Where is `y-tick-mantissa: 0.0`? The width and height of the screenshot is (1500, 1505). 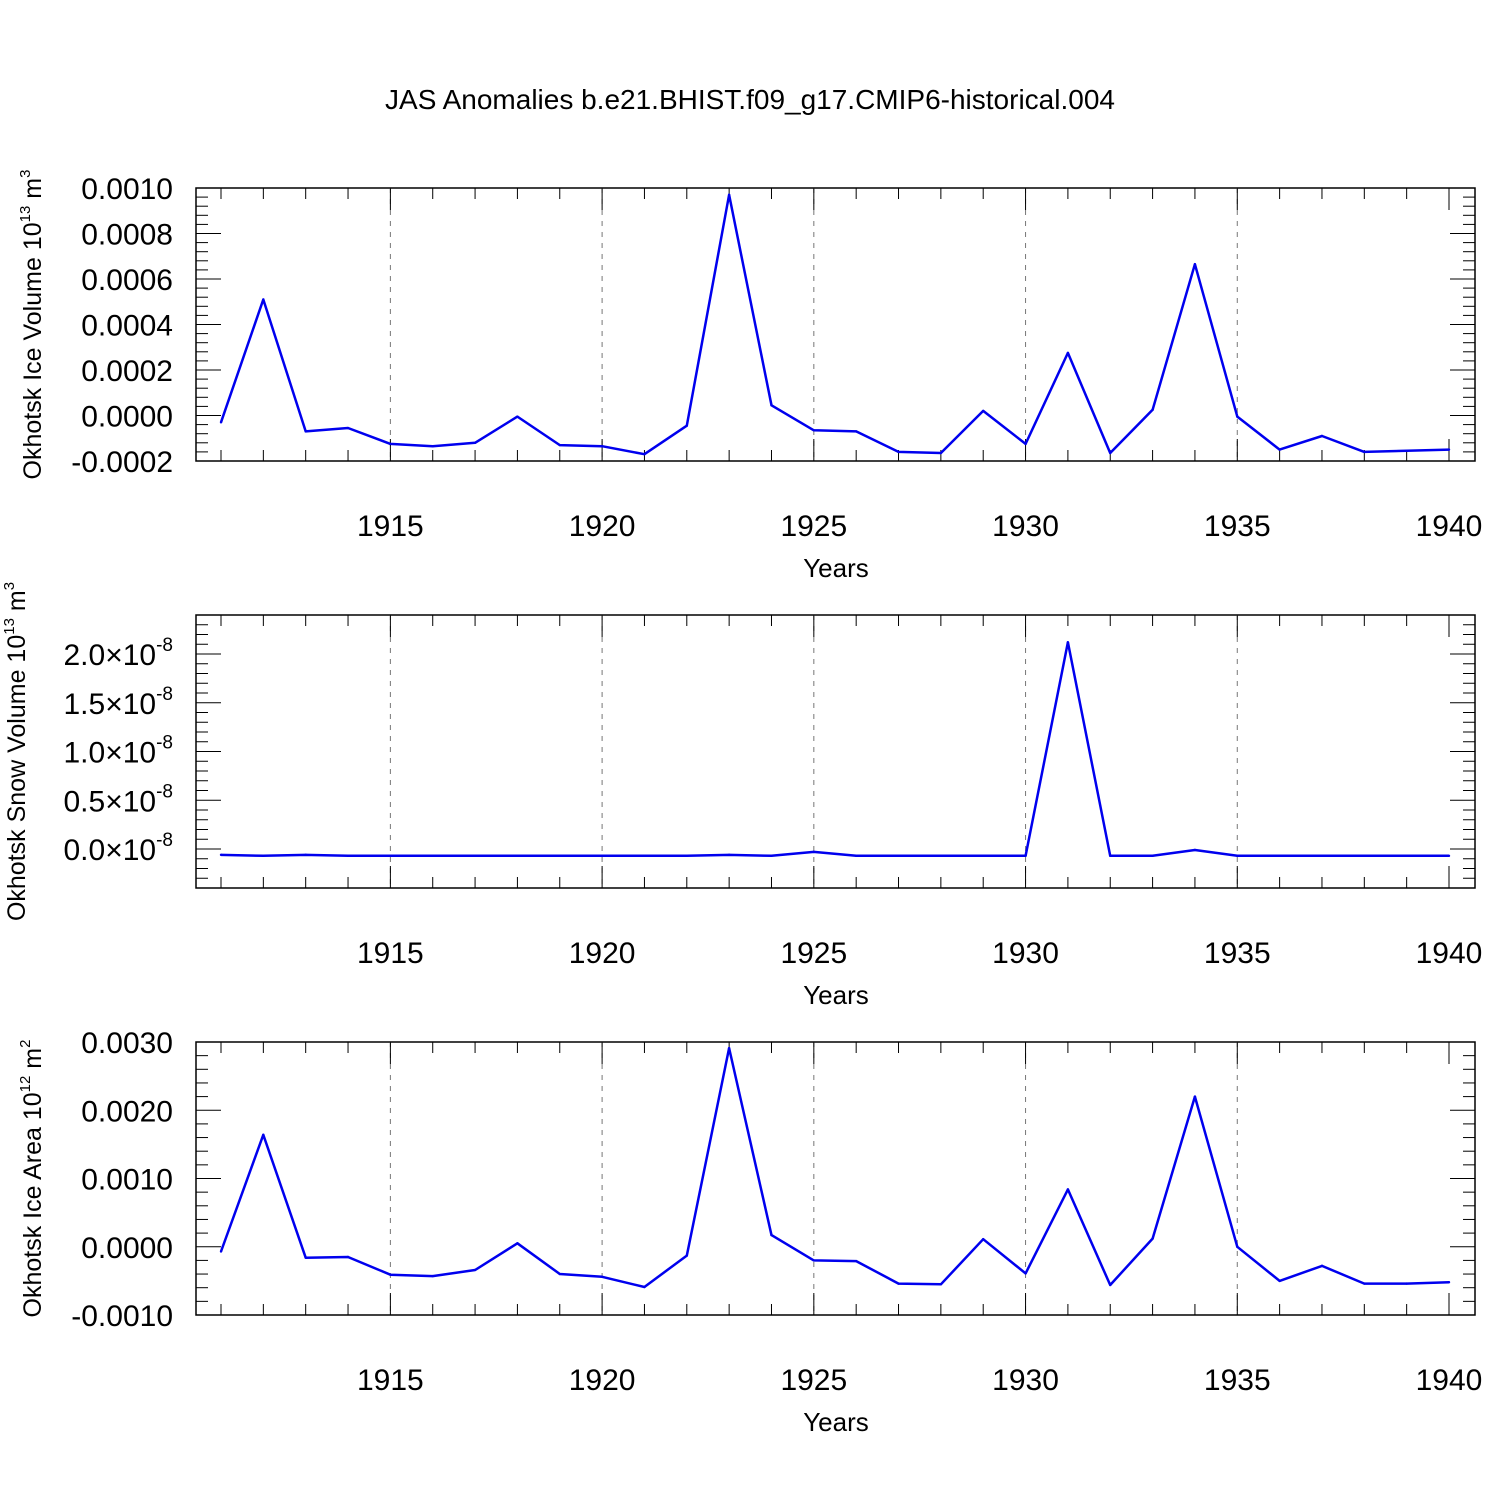 y-tick-mantissa: 0.0 is located at coordinates (84, 850).